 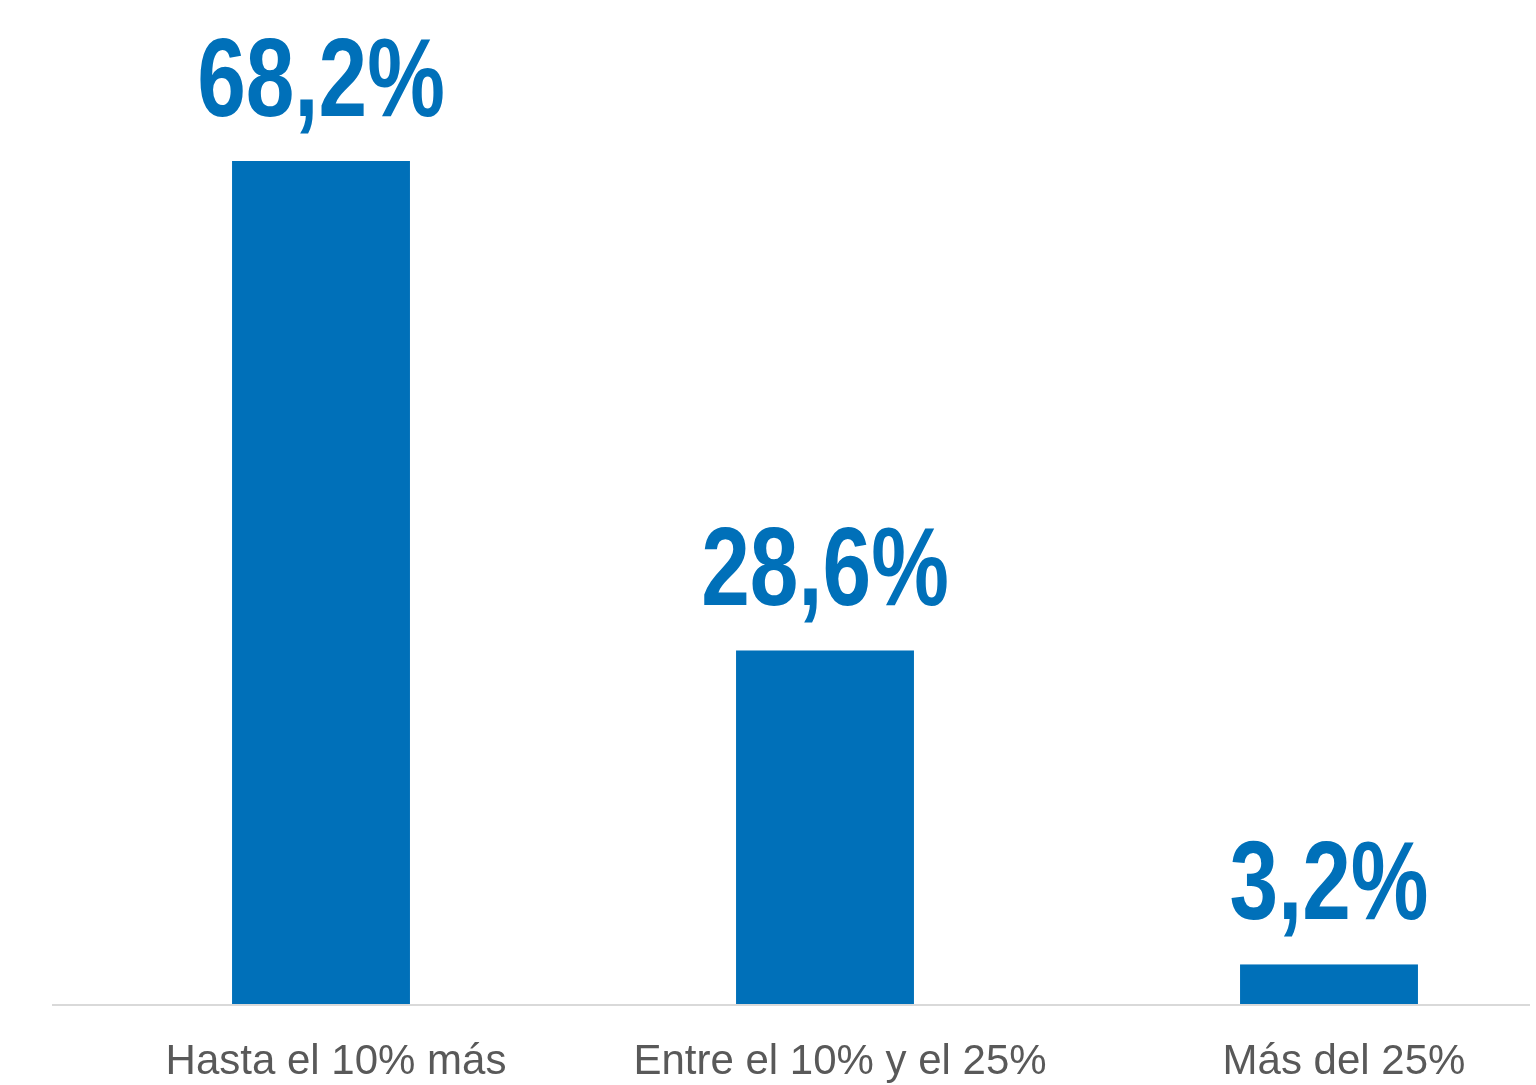 What do you see at coordinates (840, 1059) in the screenshot?
I see `x-tick-label: Entre el 10% y el 25%` at bounding box center [840, 1059].